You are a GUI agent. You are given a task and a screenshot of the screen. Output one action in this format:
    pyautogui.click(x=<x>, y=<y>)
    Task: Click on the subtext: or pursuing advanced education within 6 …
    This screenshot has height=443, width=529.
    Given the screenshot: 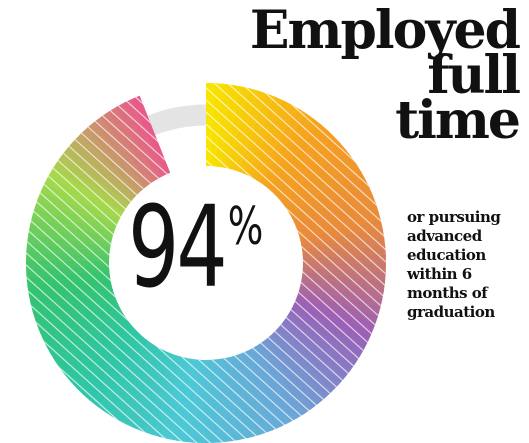 What is the action you would take?
    pyautogui.click(x=467, y=265)
    